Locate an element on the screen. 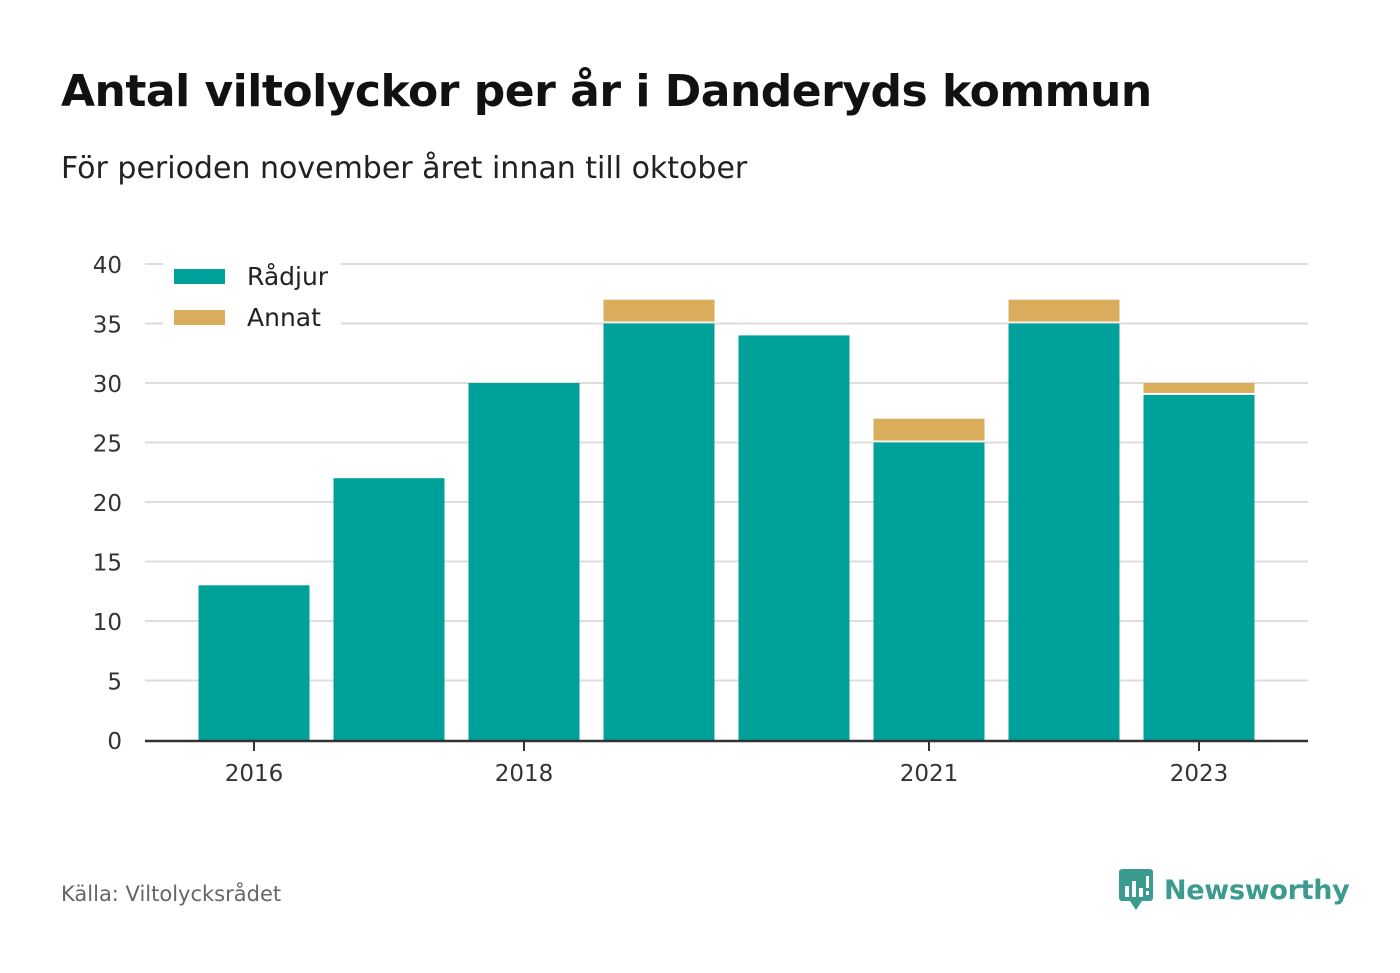 The height and width of the screenshot is (973, 1400). y-tick-label: 0 is located at coordinates (114, 742).